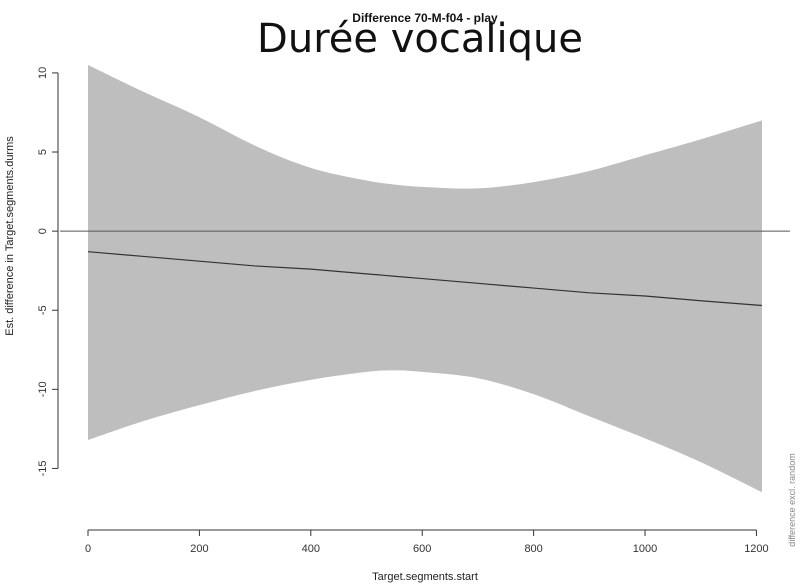 This screenshot has width=800, height=584. What do you see at coordinates (427, 542) in the screenshot?
I see `x-axis: 0 200 400 600 800 1000 1200` at bounding box center [427, 542].